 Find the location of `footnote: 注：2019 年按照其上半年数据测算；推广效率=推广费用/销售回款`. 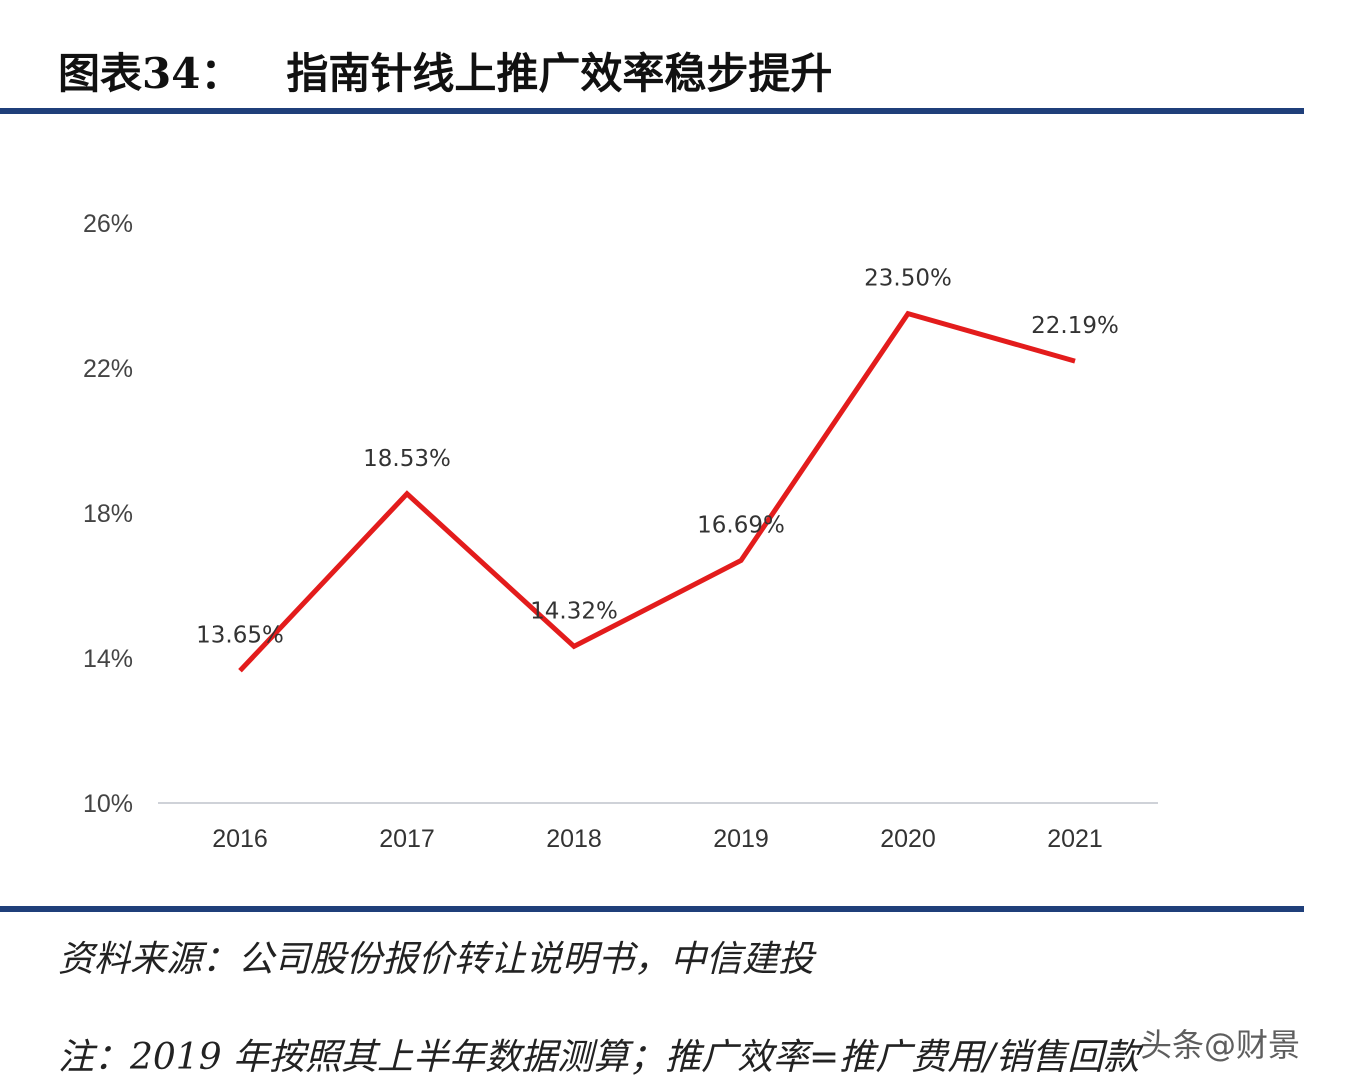

footnote: 注：2019 年按照其上半年数据测算；推广效率=推广费用/销售回款 is located at coordinates (599, 1057).